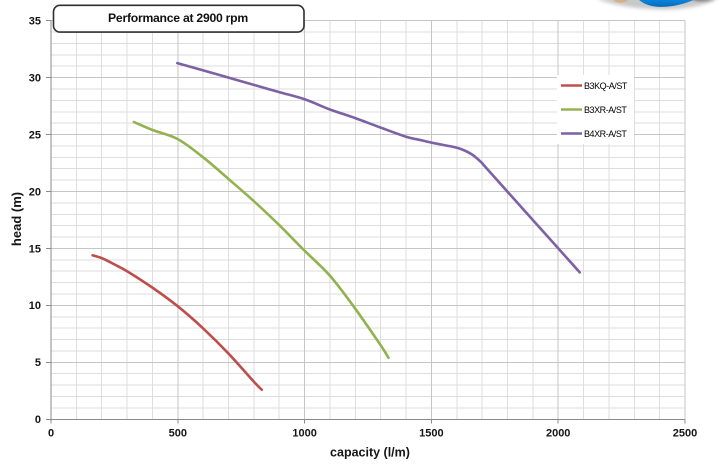 Image resolution: width=725 pixels, height=471 pixels. What do you see at coordinates (35, 306) in the screenshot?
I see `svg-text: 10` at bounding box center [35, 306].